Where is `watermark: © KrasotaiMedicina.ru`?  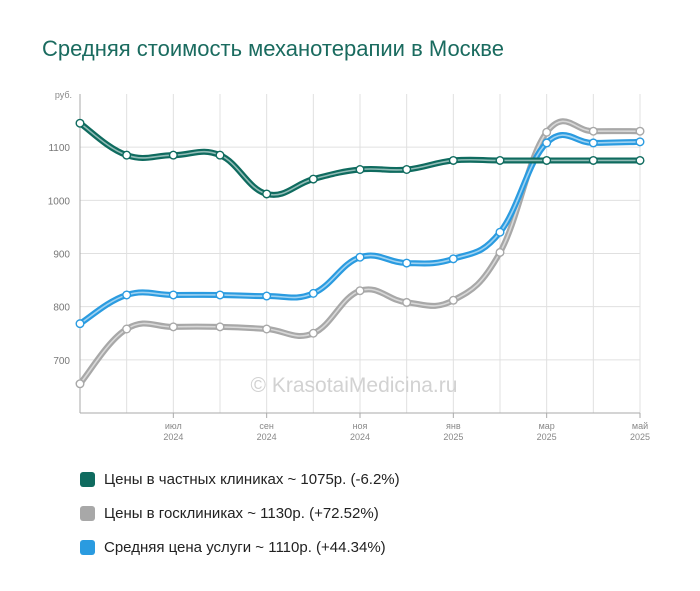 watermark: © KrasotaiMedicina.ru is located at coordinates (354, 385).